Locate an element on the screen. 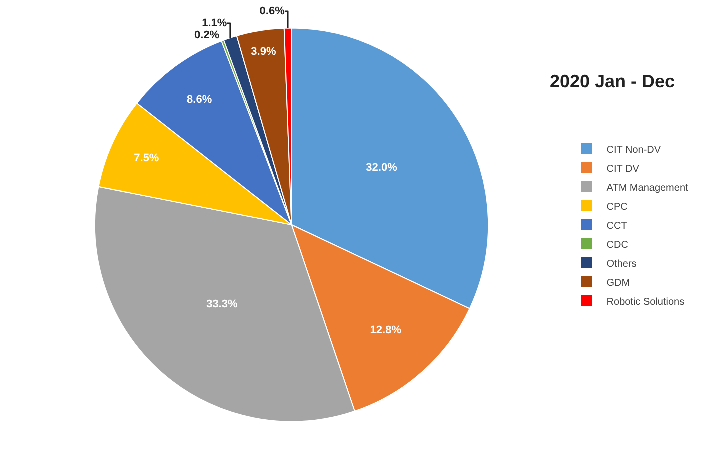 This screenshot has width=704, height=450. legend-label: CIT Non-DV is located at coordinates (634, 150).